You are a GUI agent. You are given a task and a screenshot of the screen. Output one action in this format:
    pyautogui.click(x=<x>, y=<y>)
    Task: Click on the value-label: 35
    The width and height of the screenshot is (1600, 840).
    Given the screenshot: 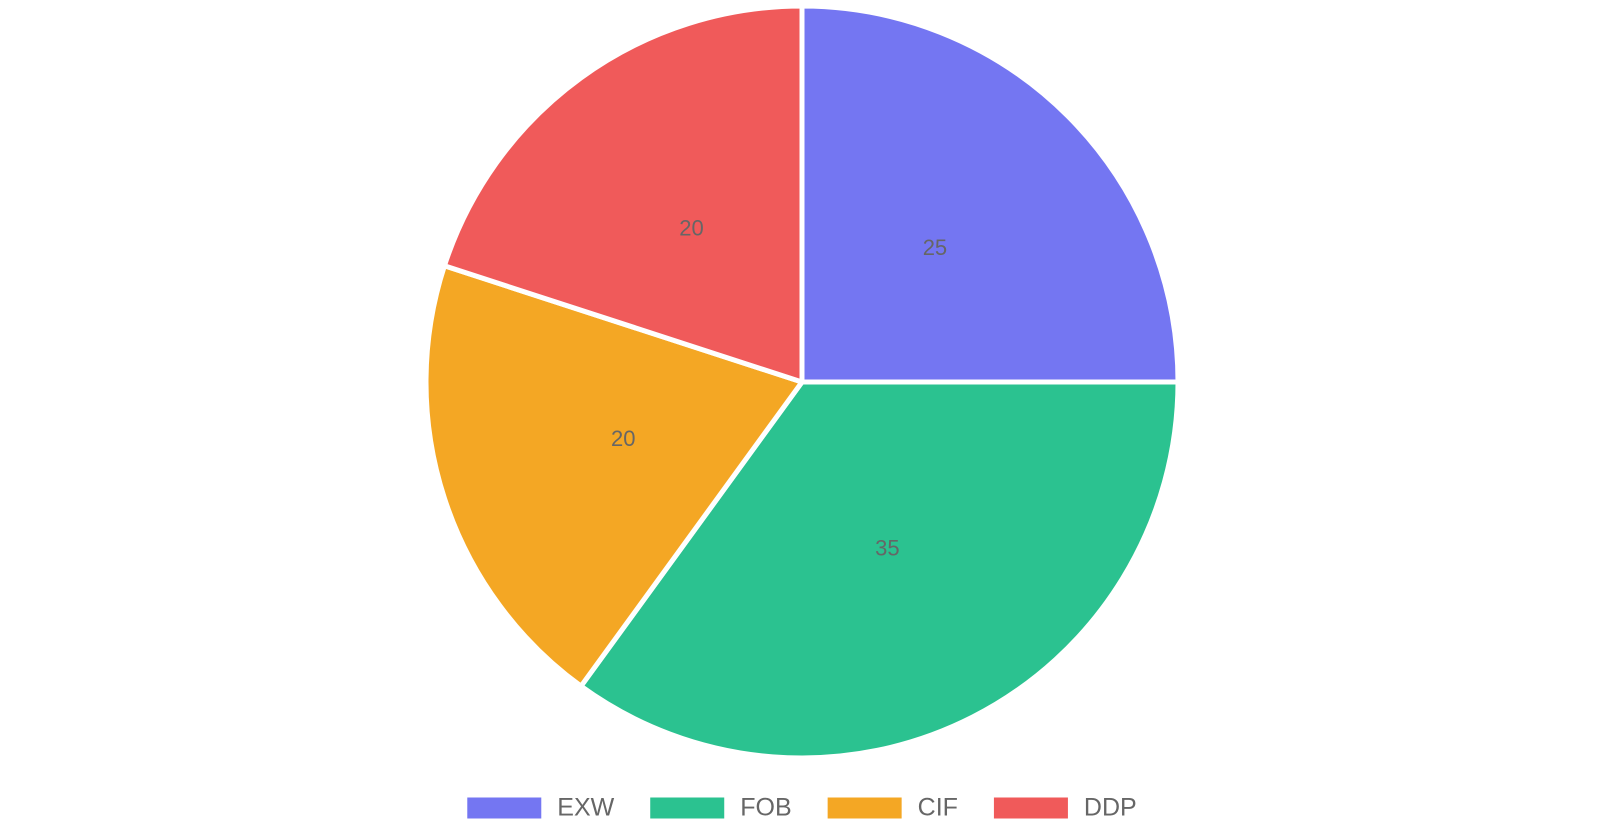 What is the action you would take?
    pyautogui.click(x=887, y=547)
    